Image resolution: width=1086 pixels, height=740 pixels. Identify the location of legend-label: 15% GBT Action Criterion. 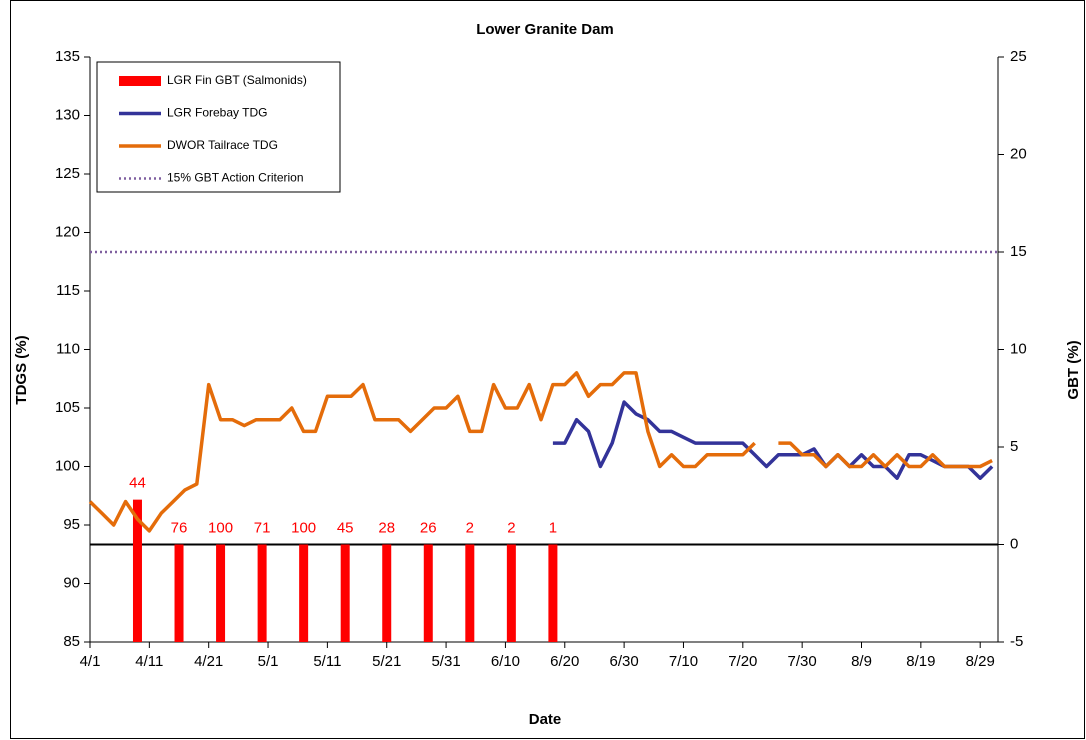
(235, 178).